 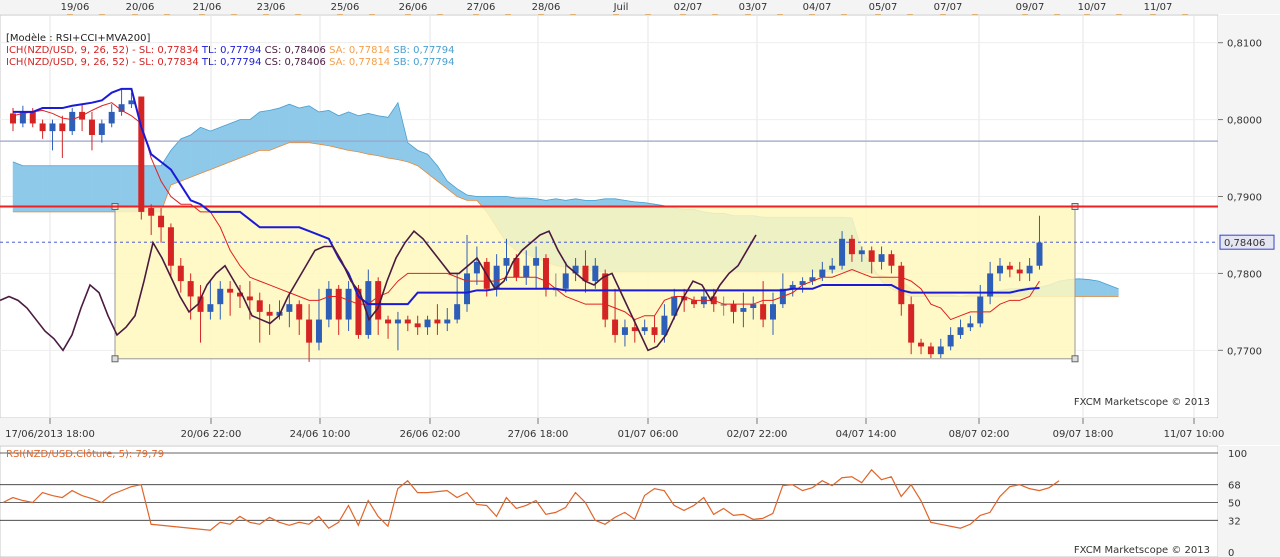 I want to click on rsi-axis-label: 50, so click(x=1234, y=504).